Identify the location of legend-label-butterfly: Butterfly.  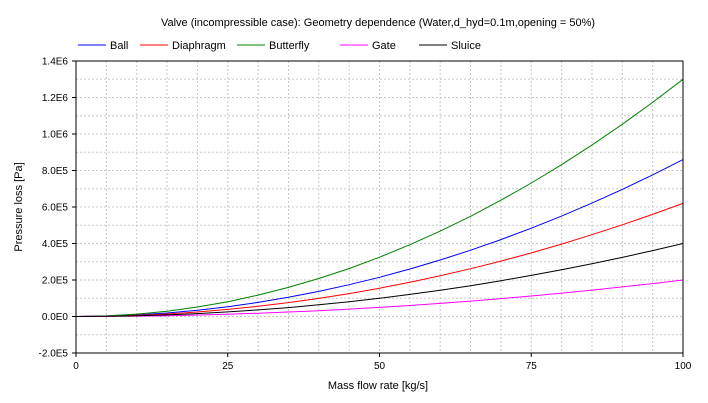
(289, 46).